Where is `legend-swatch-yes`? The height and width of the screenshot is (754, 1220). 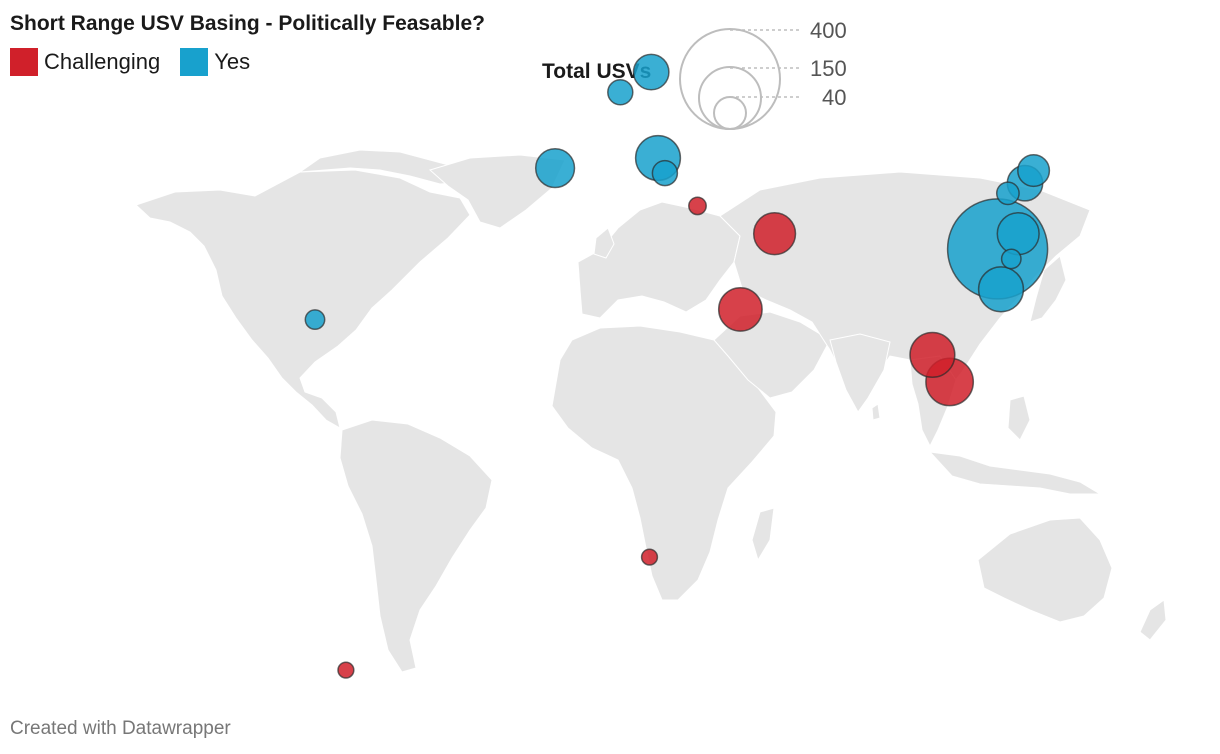 legend-swatch-yes is located at coordinates (194, 62).